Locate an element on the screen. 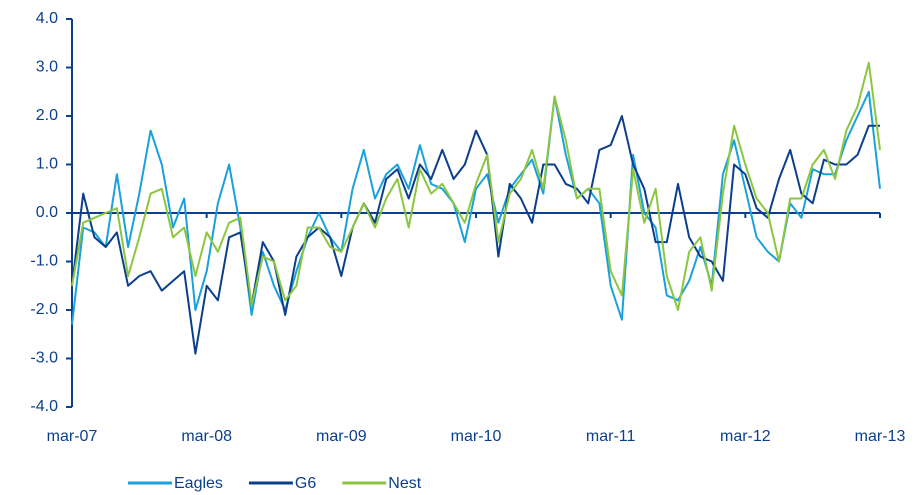  x-tick-label: mar-09 is located at coordinates (341, 436).